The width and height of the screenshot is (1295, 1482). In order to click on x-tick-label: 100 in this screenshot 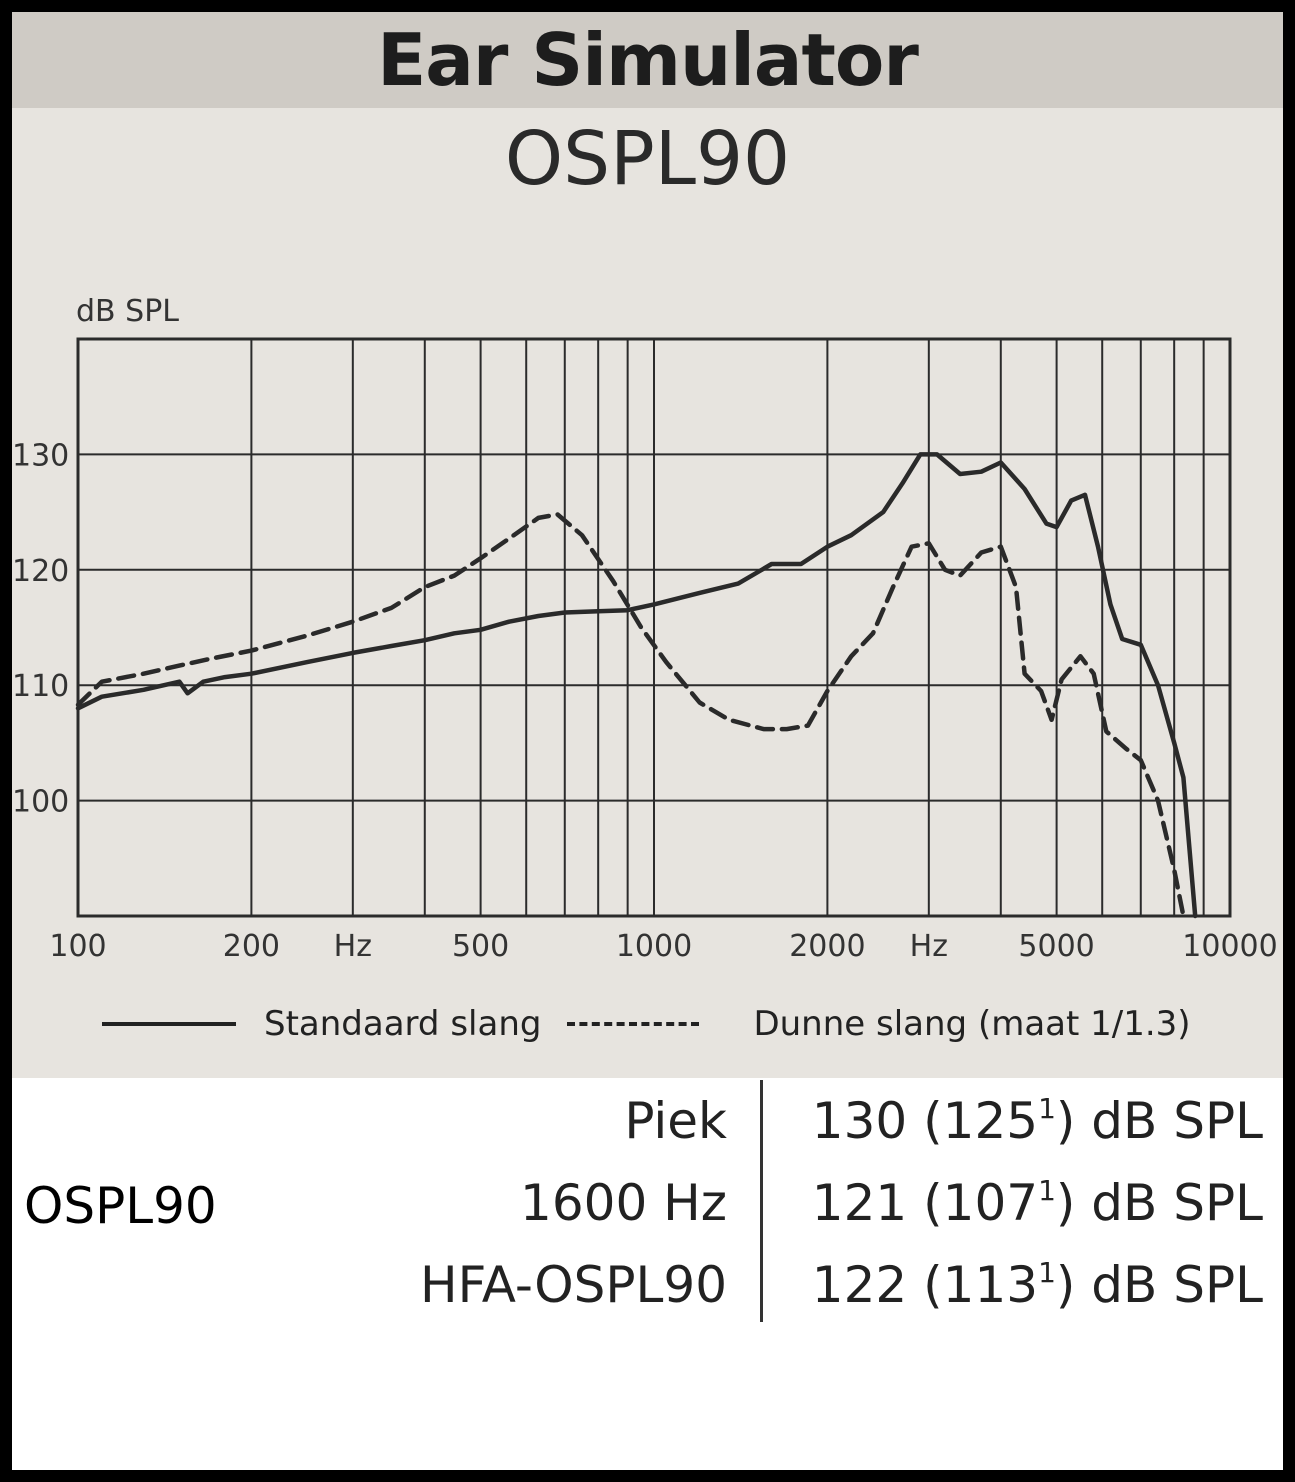, I will do `click(77, 946)`.